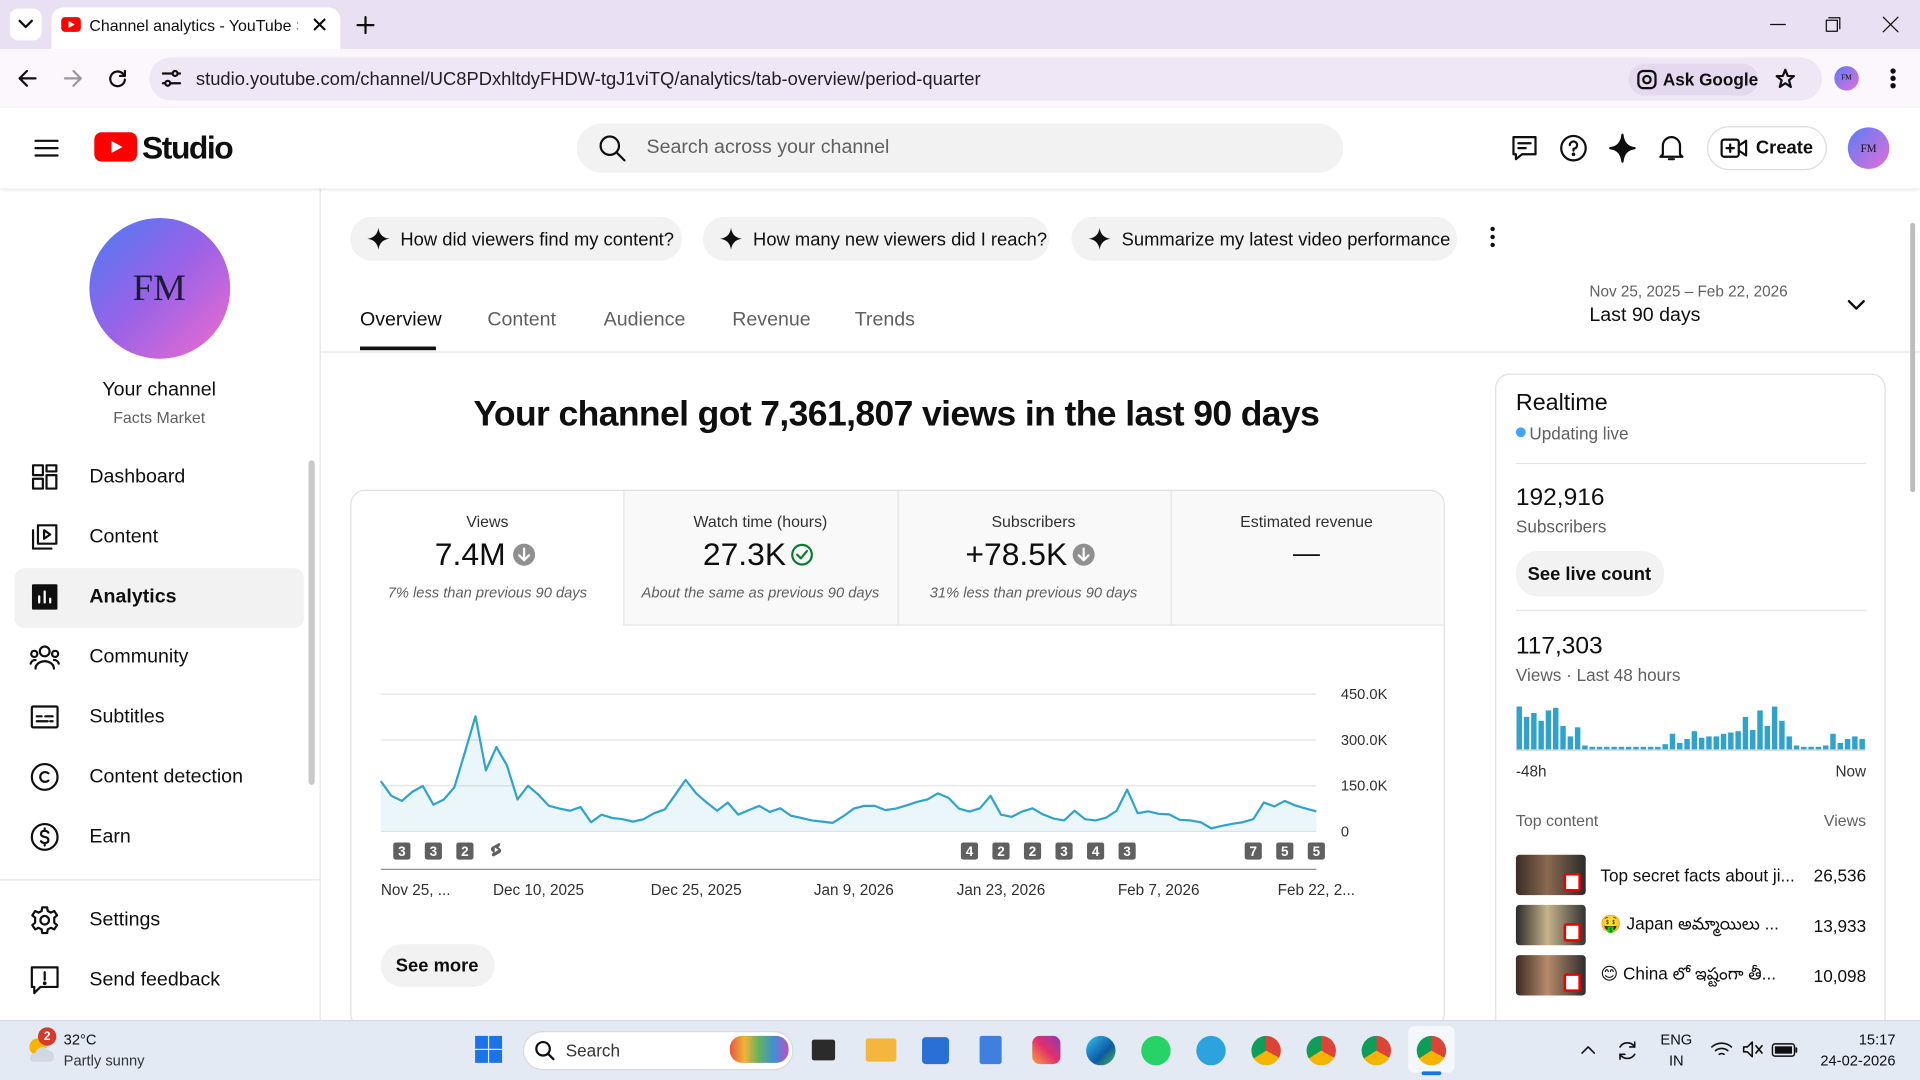 The height and width of the screenshot is (1080, 1920). I want to click on notifications-icon, so click(1671, 147).